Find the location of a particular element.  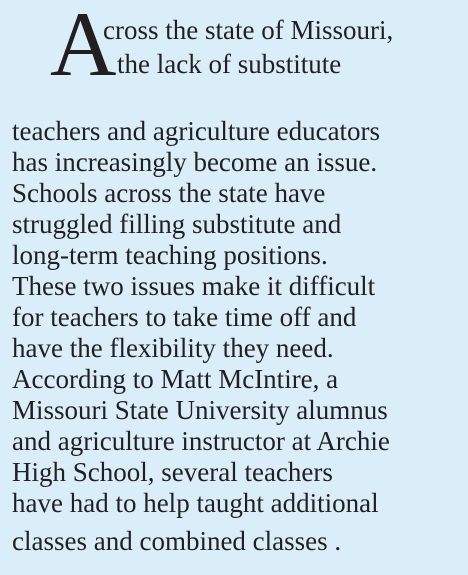

text-line: struggled filling substitute and is located at coordinates (177, 224).